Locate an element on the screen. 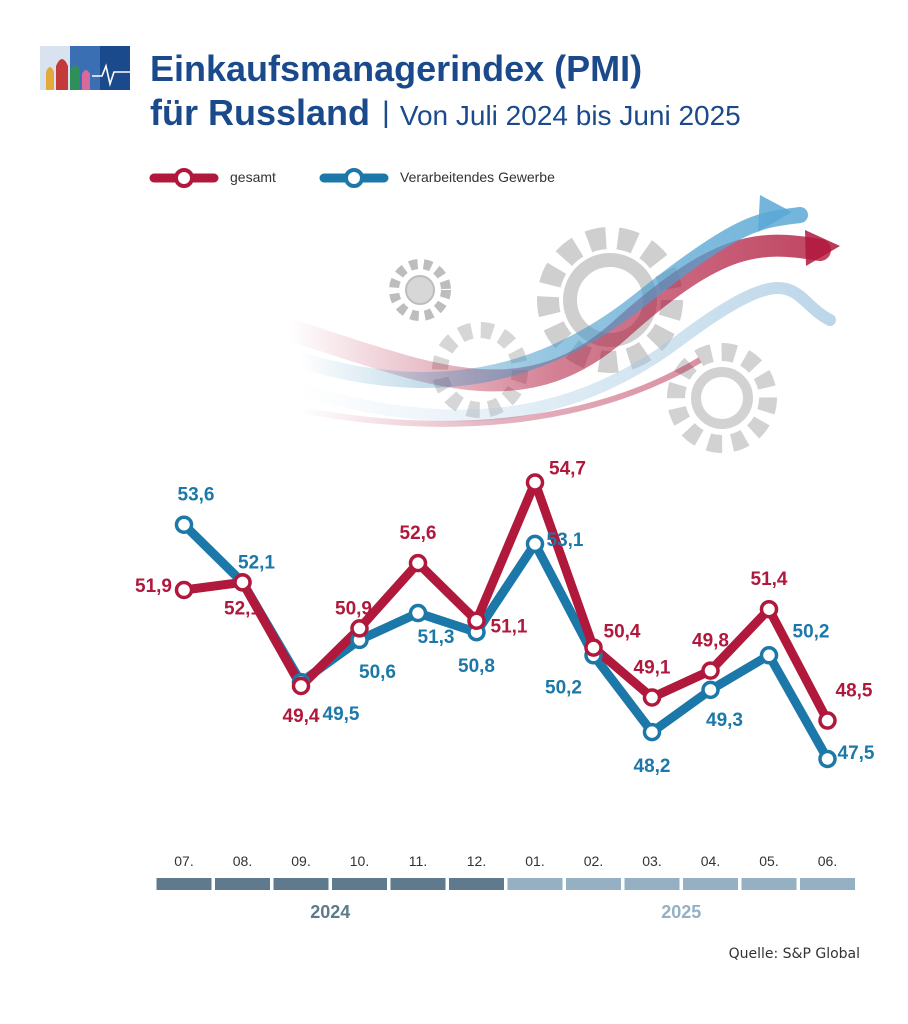 Image resolution: width=908 pixels, height=1024 pixels. data-label-verarbeitendes: 53,1 is located at coordinates (565, 540).